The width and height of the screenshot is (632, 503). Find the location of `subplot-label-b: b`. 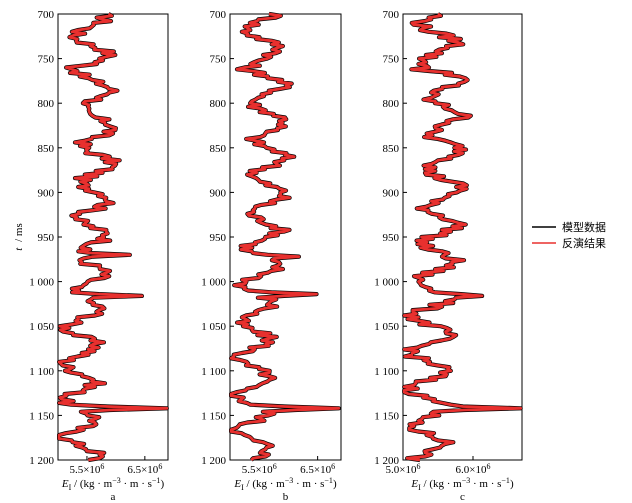

subplot-label-b: b is located at coordinates (286, 497).